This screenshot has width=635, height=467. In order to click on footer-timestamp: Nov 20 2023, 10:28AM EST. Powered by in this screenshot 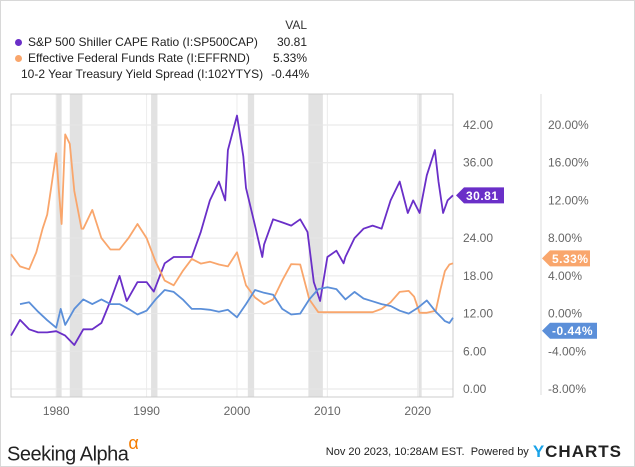, I will do `click(427, 452)`.